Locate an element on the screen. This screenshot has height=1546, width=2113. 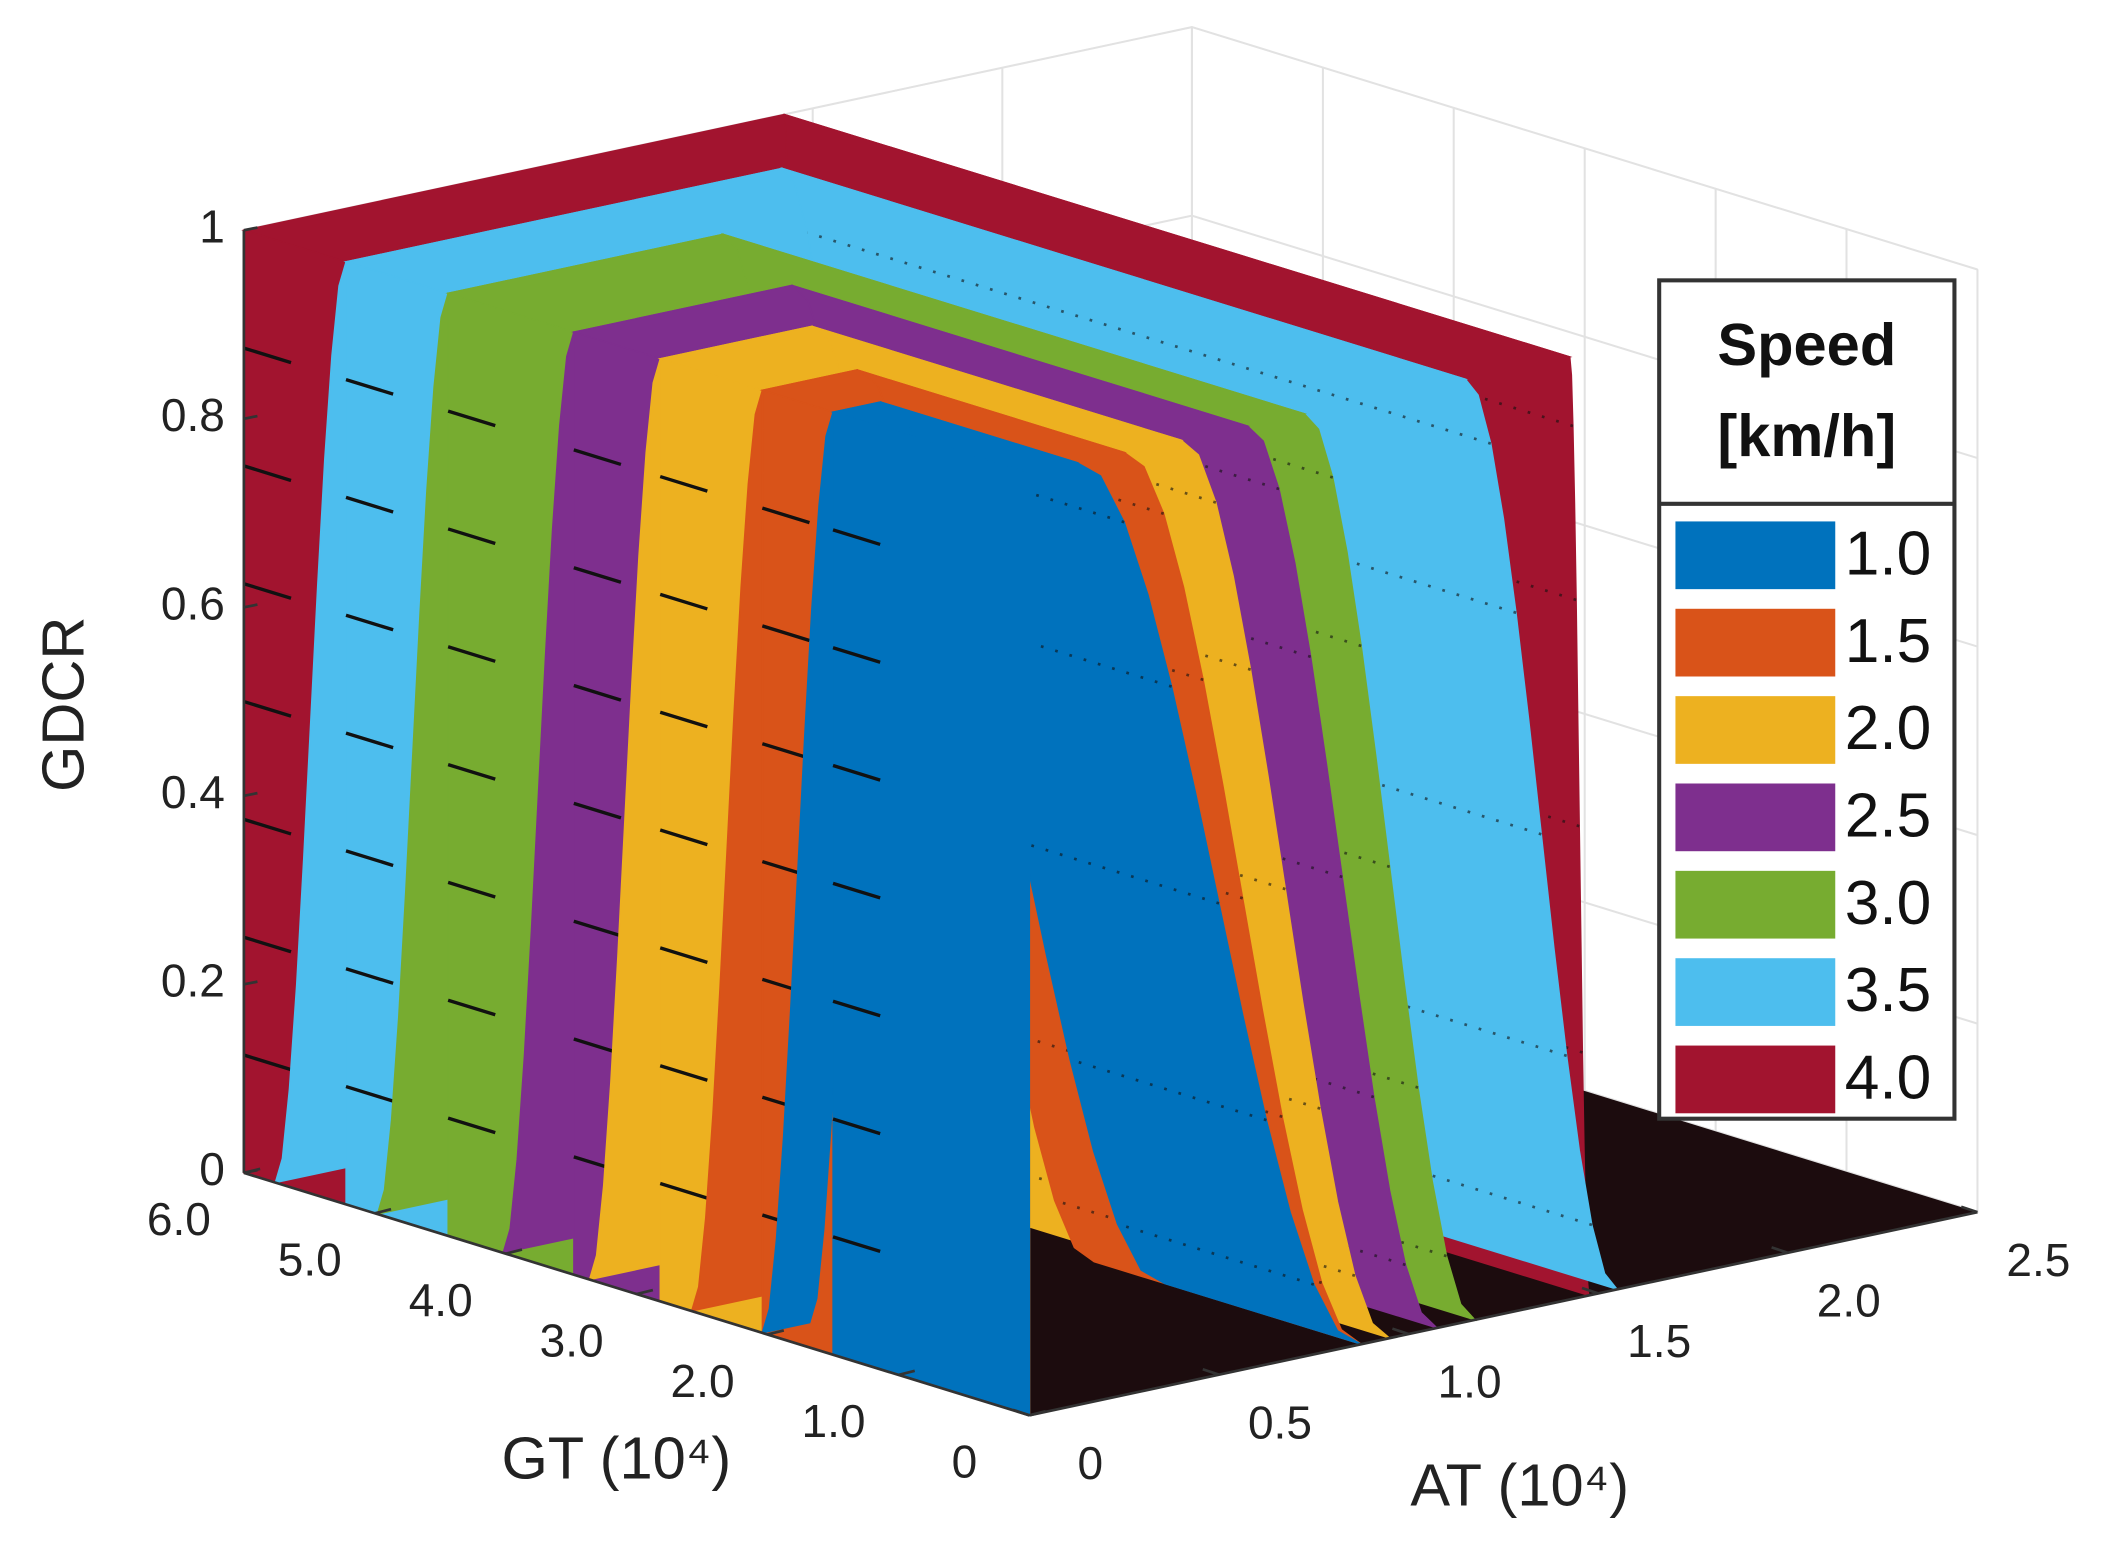
x-tick-label: 0 is located at coordinates (965, 1462).